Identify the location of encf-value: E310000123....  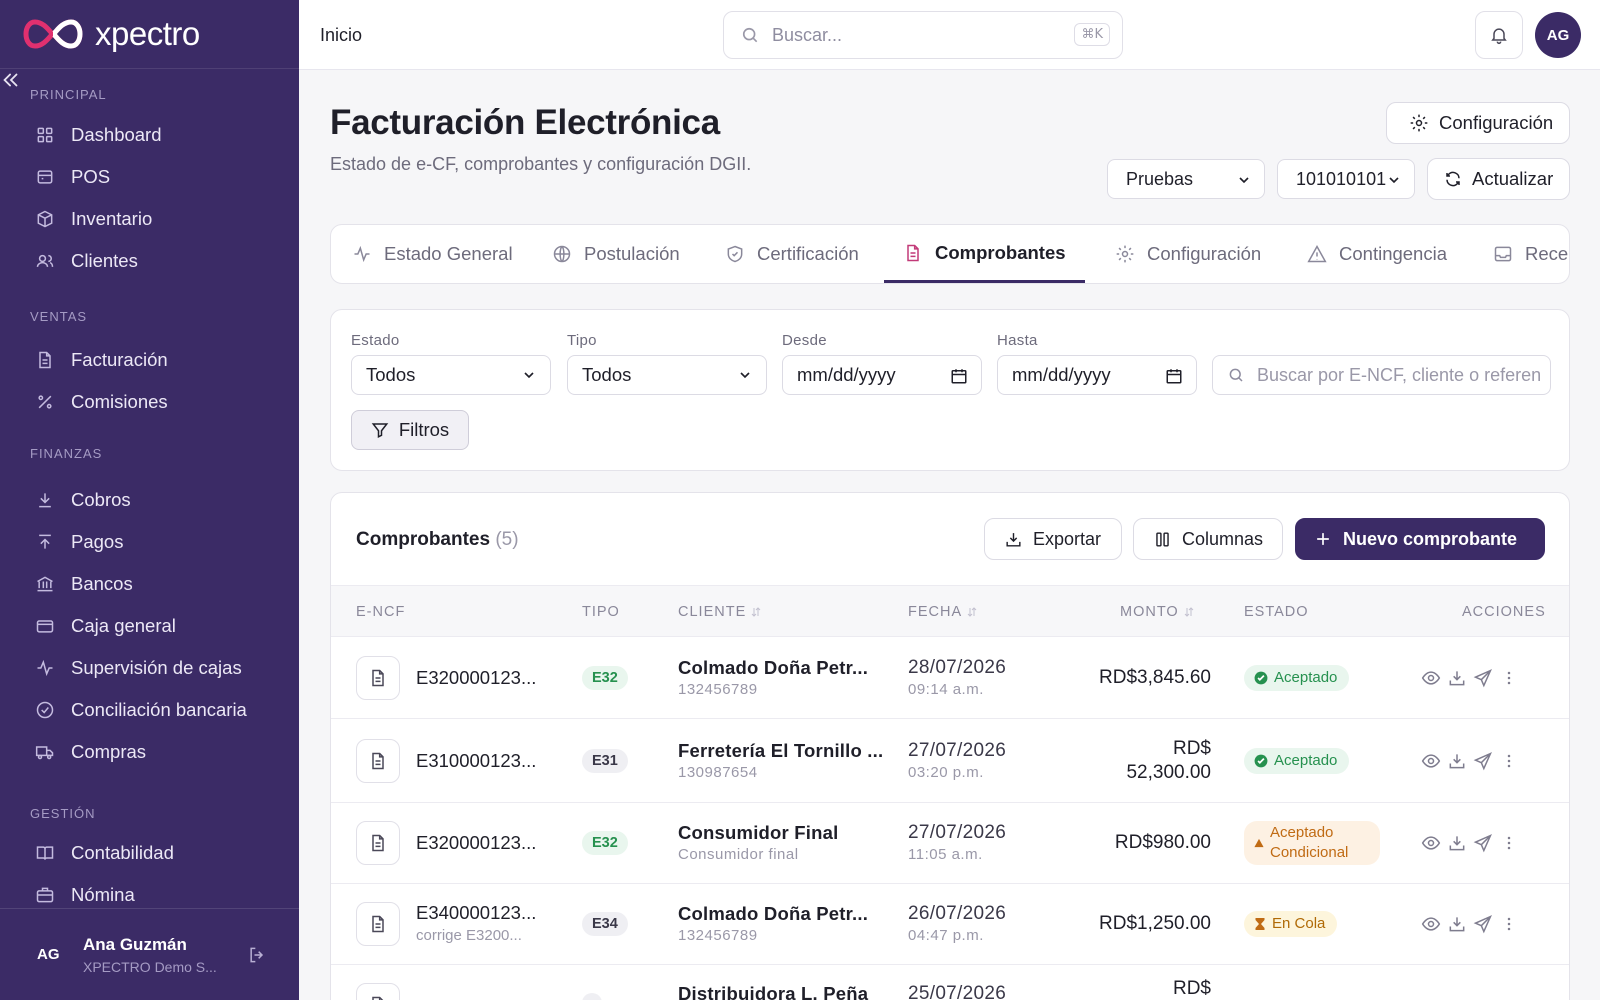
(476, 760).